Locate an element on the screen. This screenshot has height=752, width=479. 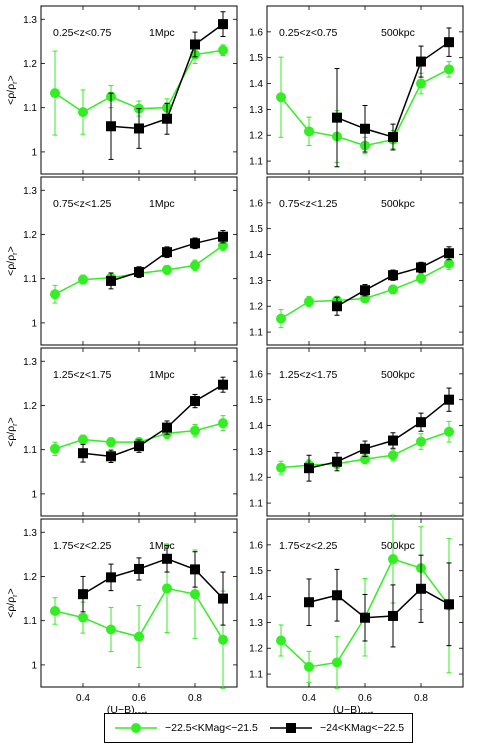
x-tick-label: 0.6 is located at coordinates (139, 698).